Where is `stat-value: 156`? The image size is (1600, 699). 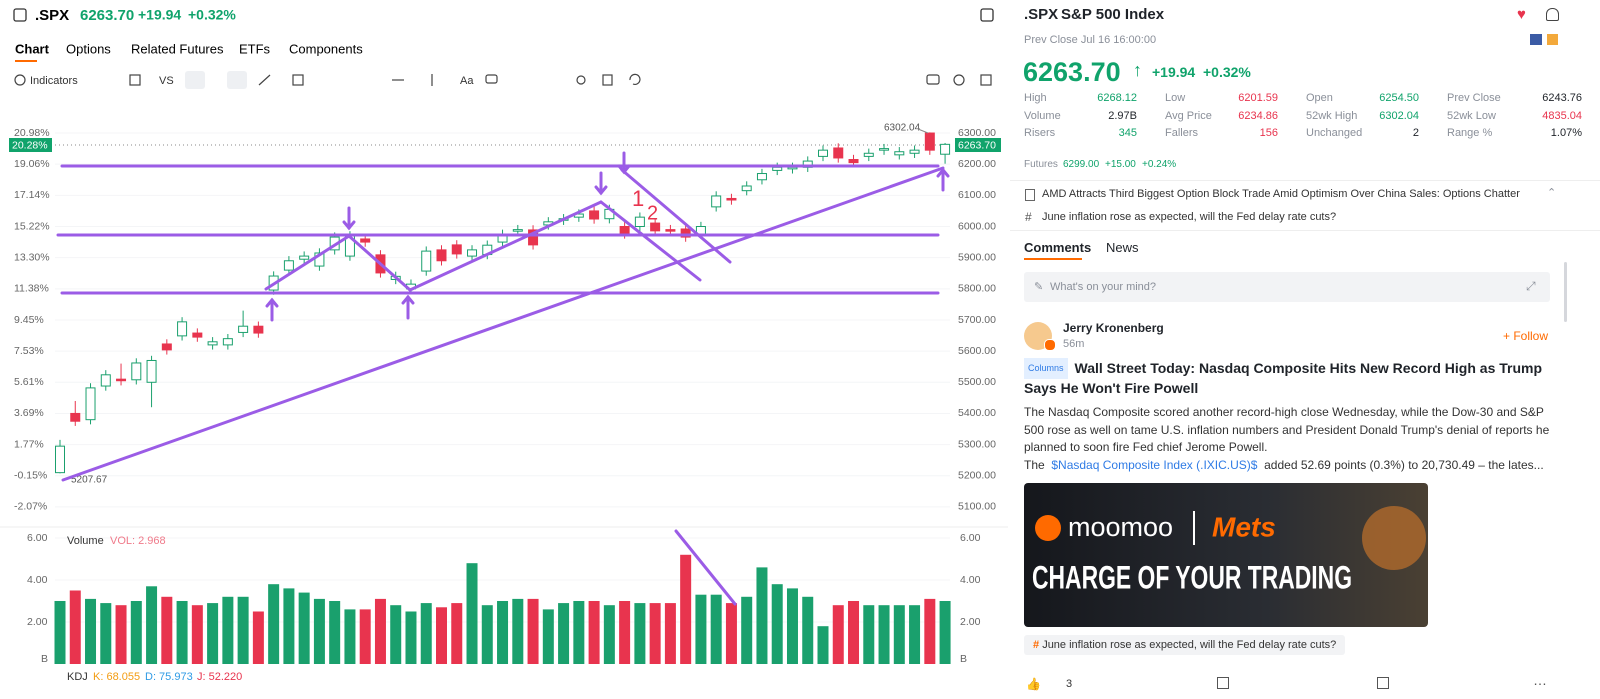 stat-value: 156 is located at coordinates (1268, 133).